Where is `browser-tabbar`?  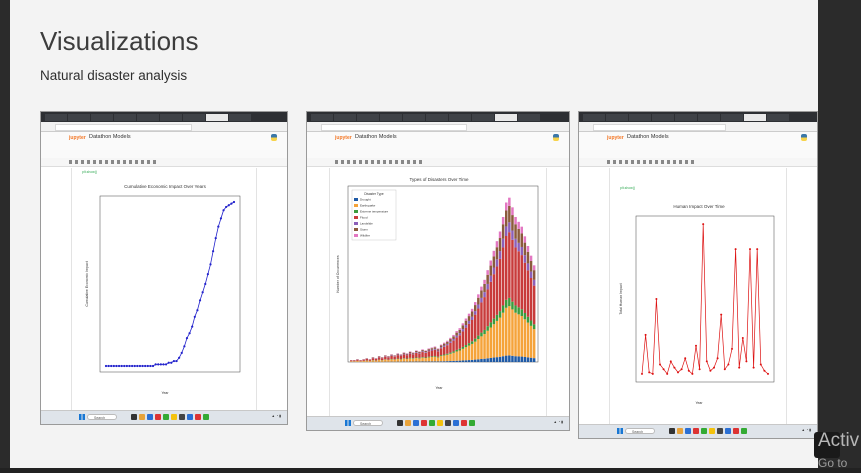
browser-tabbar is located at coordinates (164, 117).